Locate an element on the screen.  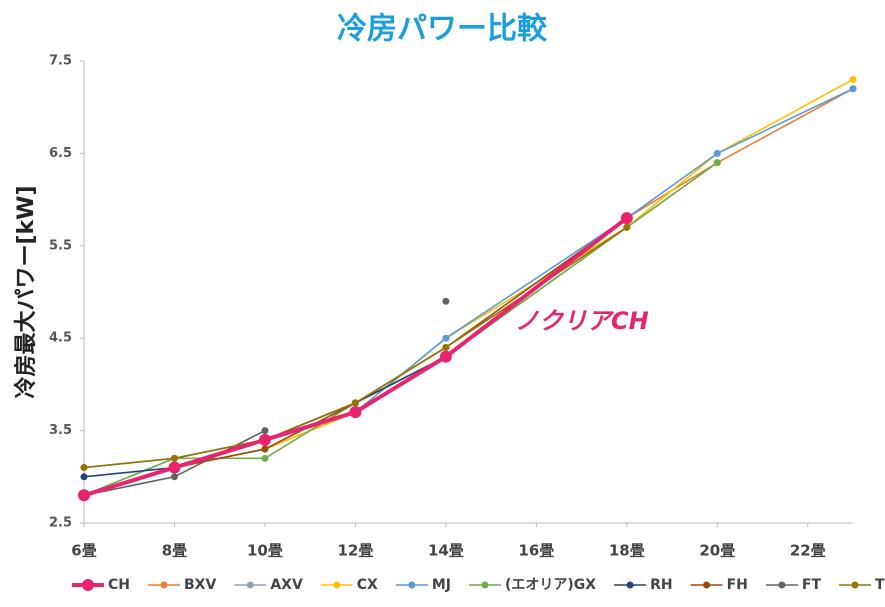
x-tick-label: 10畳 is located at coordinates (265, 551).